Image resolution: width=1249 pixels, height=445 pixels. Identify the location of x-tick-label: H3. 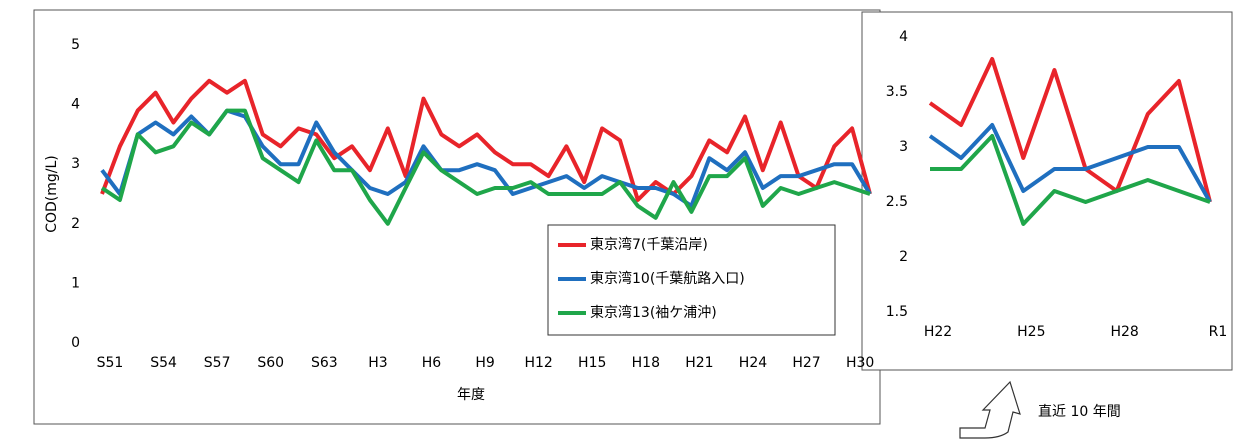
(377, 363).